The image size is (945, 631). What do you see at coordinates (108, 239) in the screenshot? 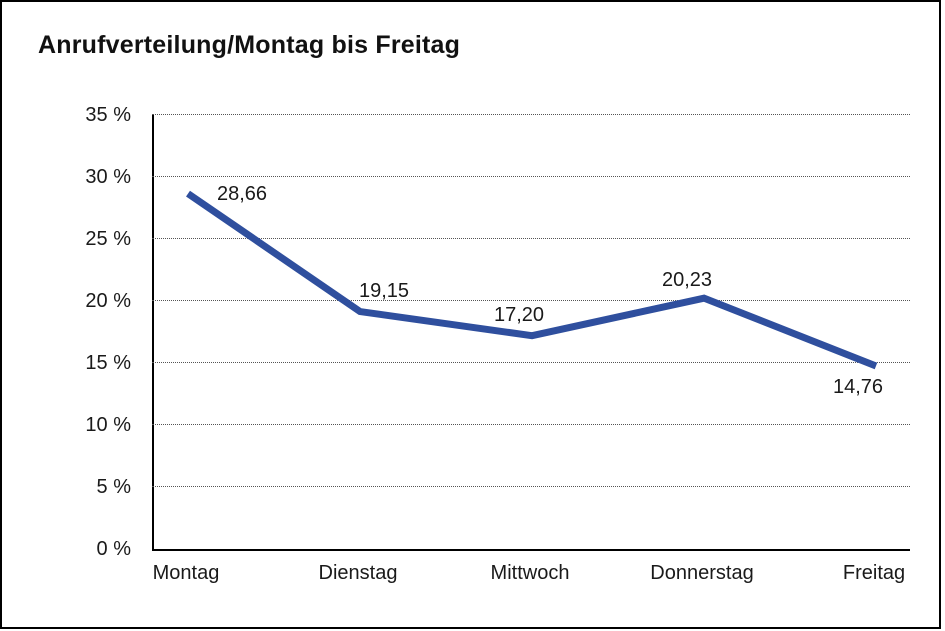
I see `y-axis-tick-label: 25 %` at bounding box center [108, 239].